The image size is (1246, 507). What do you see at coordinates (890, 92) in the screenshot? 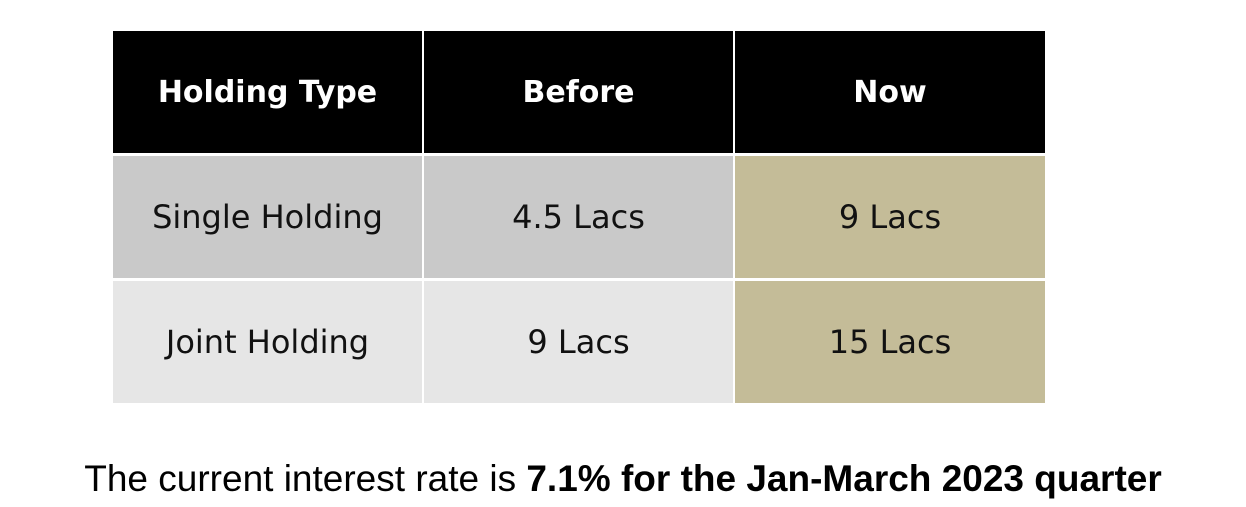
I see `header-now: Now` at bounding box center [890, 92].